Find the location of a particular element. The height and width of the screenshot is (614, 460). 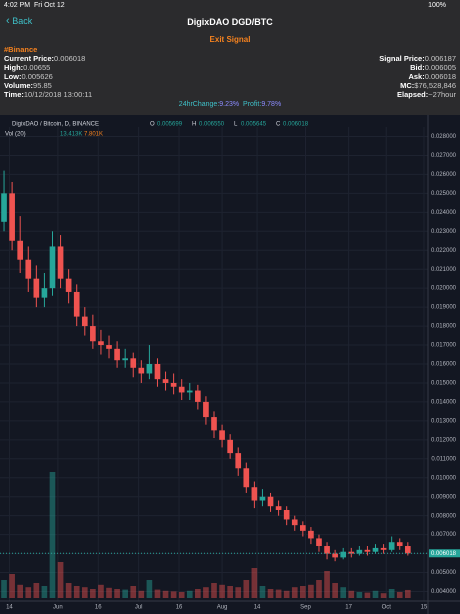

date: Fri Oct 12 is located at coordinates (49, 5).